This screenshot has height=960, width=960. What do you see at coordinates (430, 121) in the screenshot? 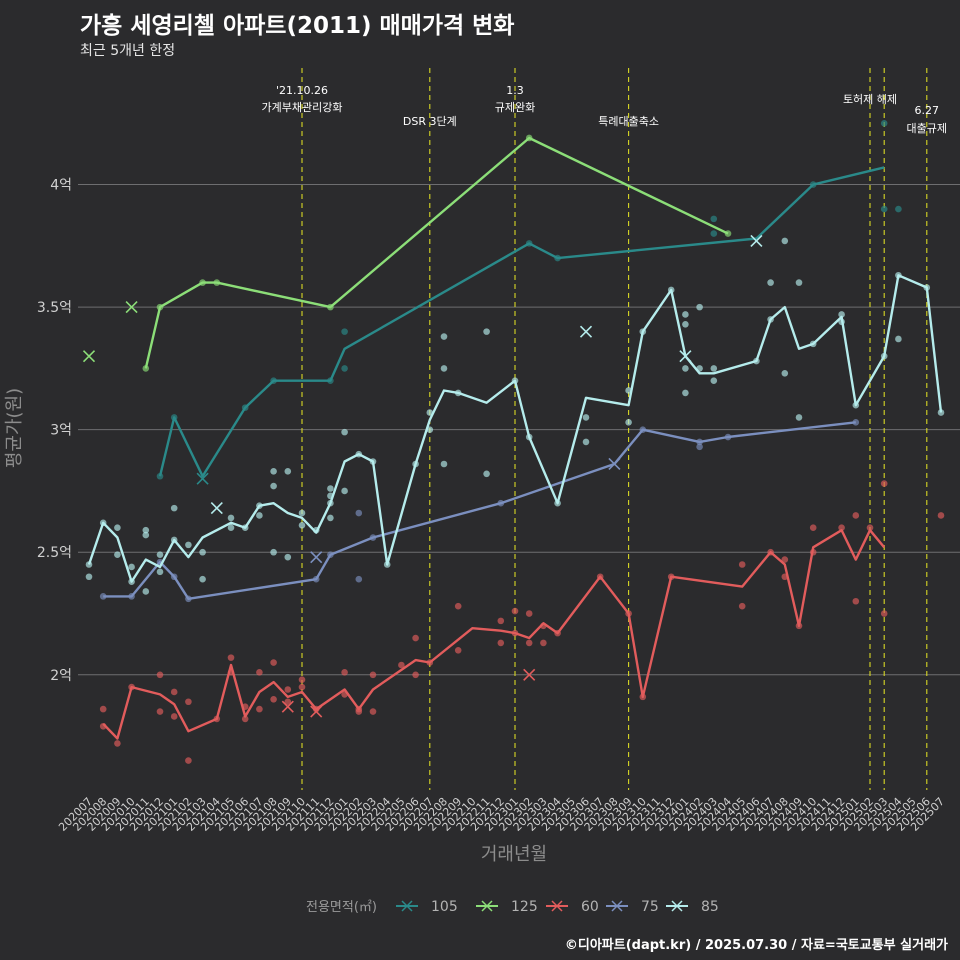
I see `event-label: DSR 3단계` at bounding box center [430, 121].